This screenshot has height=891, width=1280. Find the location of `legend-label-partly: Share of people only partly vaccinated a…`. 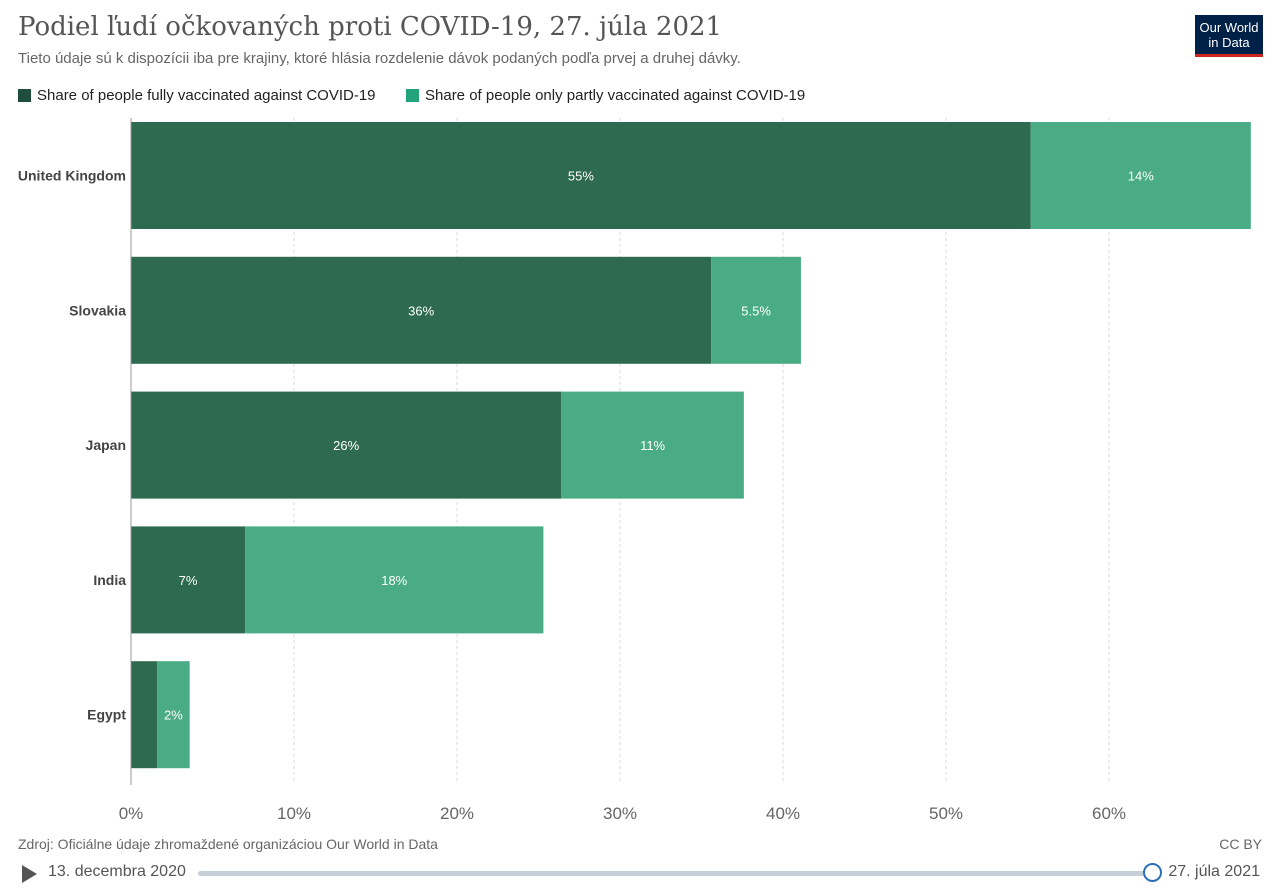

legend-label-partly: Share of people only partly vaccinated a… is located at coordinates (615, 95).